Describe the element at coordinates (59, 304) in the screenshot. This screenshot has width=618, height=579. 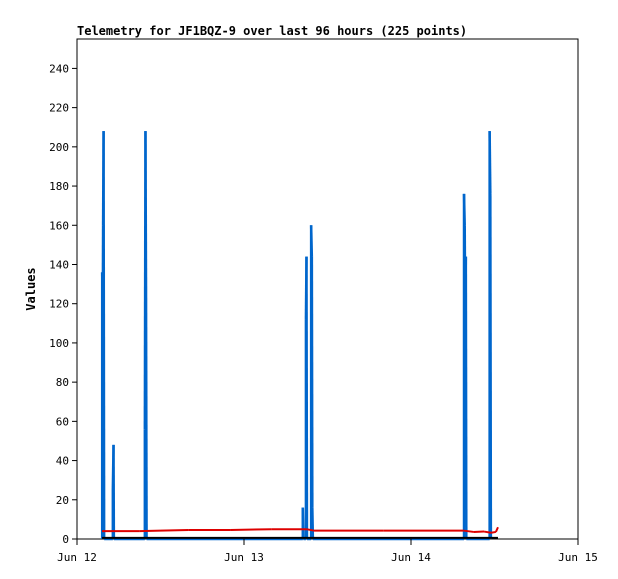
I see `y-tick-label: 120` at that location.